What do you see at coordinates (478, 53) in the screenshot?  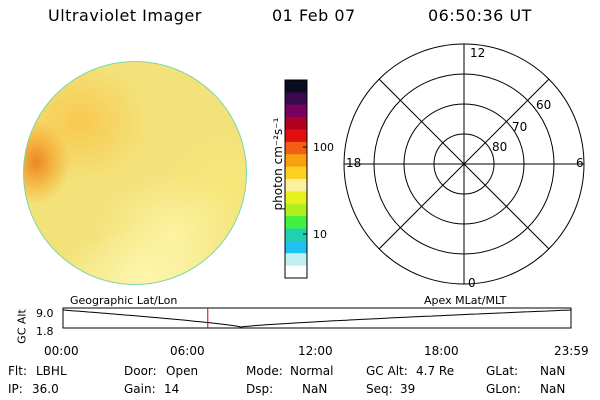 I see `mlt-label-top: 12` at bounding box center [478, 53].